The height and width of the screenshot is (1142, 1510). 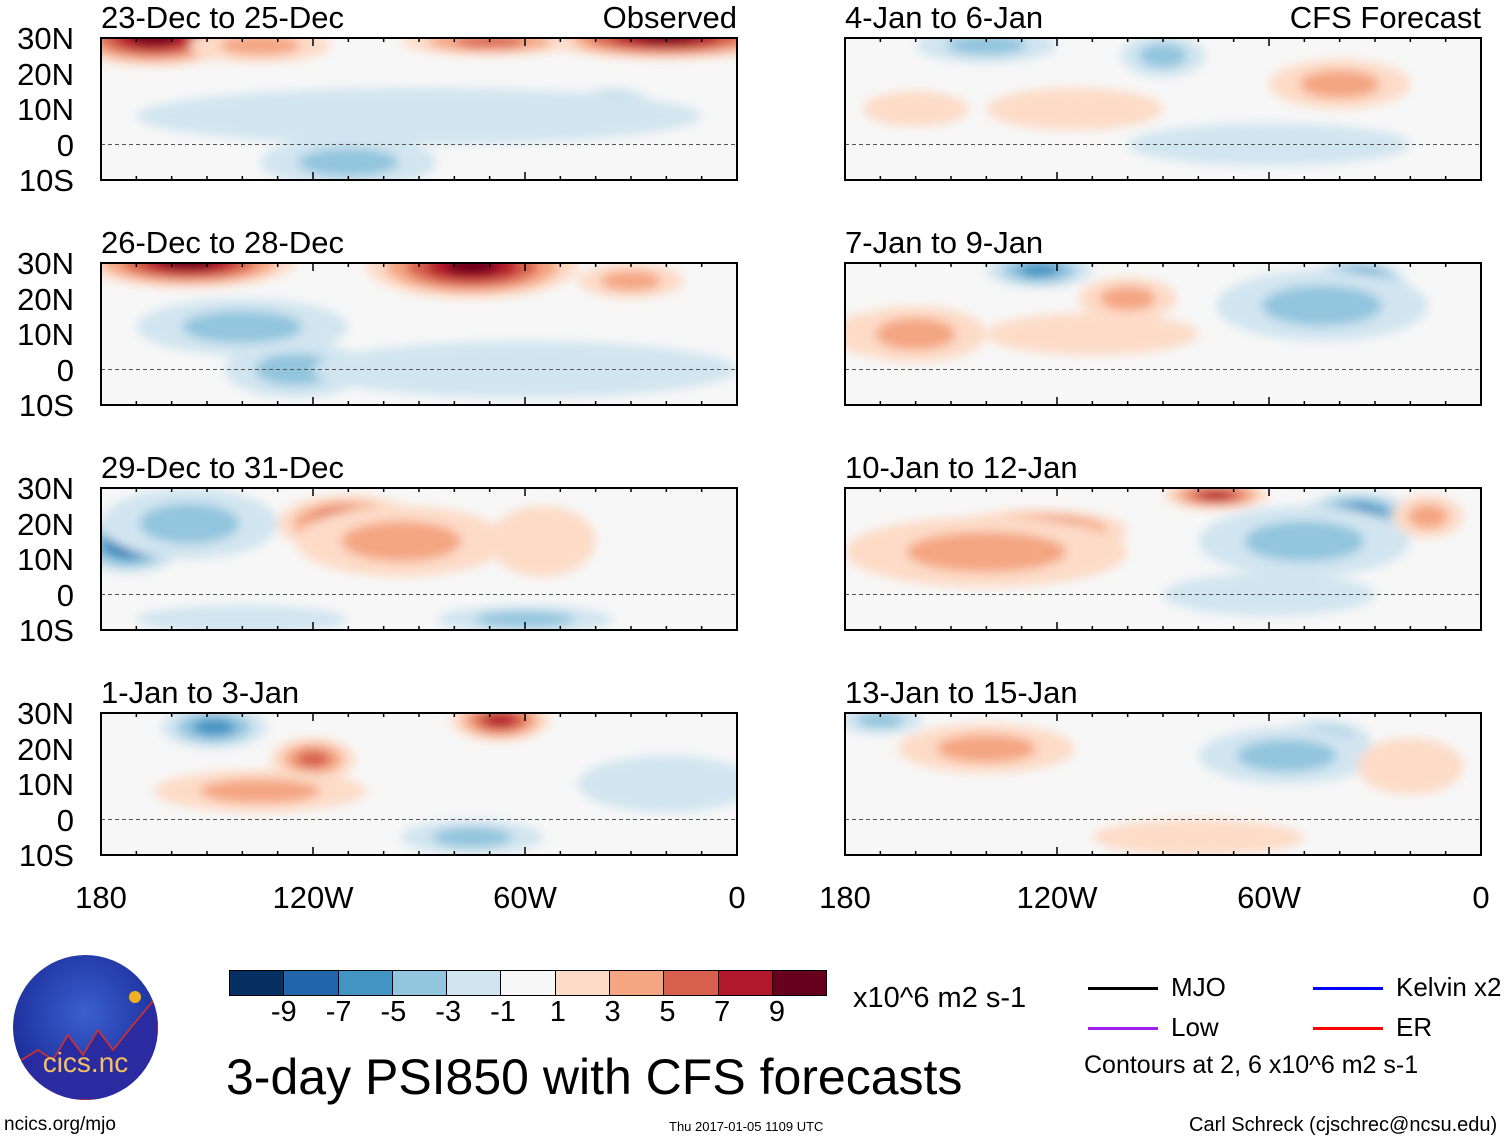 What do you see at coordinates (1385, 17) in the screenshot?
I see `column-label: CFS Forecast` at bounding box center [1385, 17].